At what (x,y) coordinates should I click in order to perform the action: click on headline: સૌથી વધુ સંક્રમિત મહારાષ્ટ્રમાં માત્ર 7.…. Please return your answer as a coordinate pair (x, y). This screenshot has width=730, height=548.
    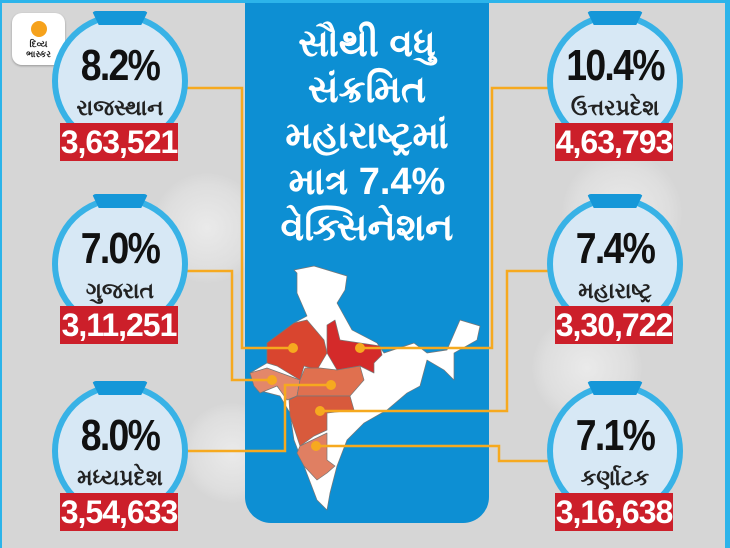
    Looking at the image, I should click on (367, 136).